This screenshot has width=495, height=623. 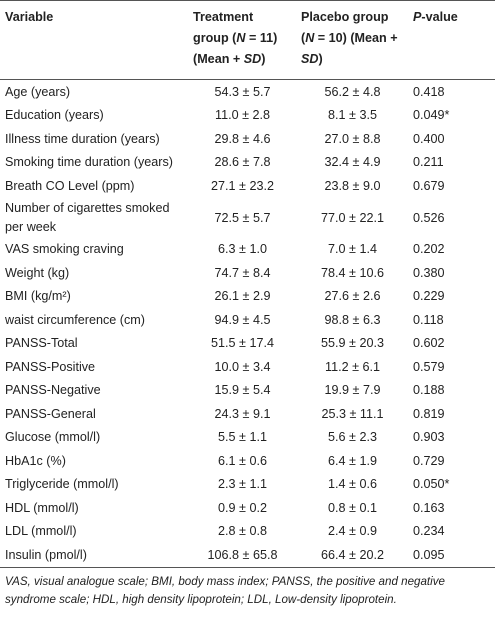 What do you see at coordinates (352, 217) in the screenshot?
I see `table-cell: 77.0 ± 22.1` at bounding box center [352, 217].